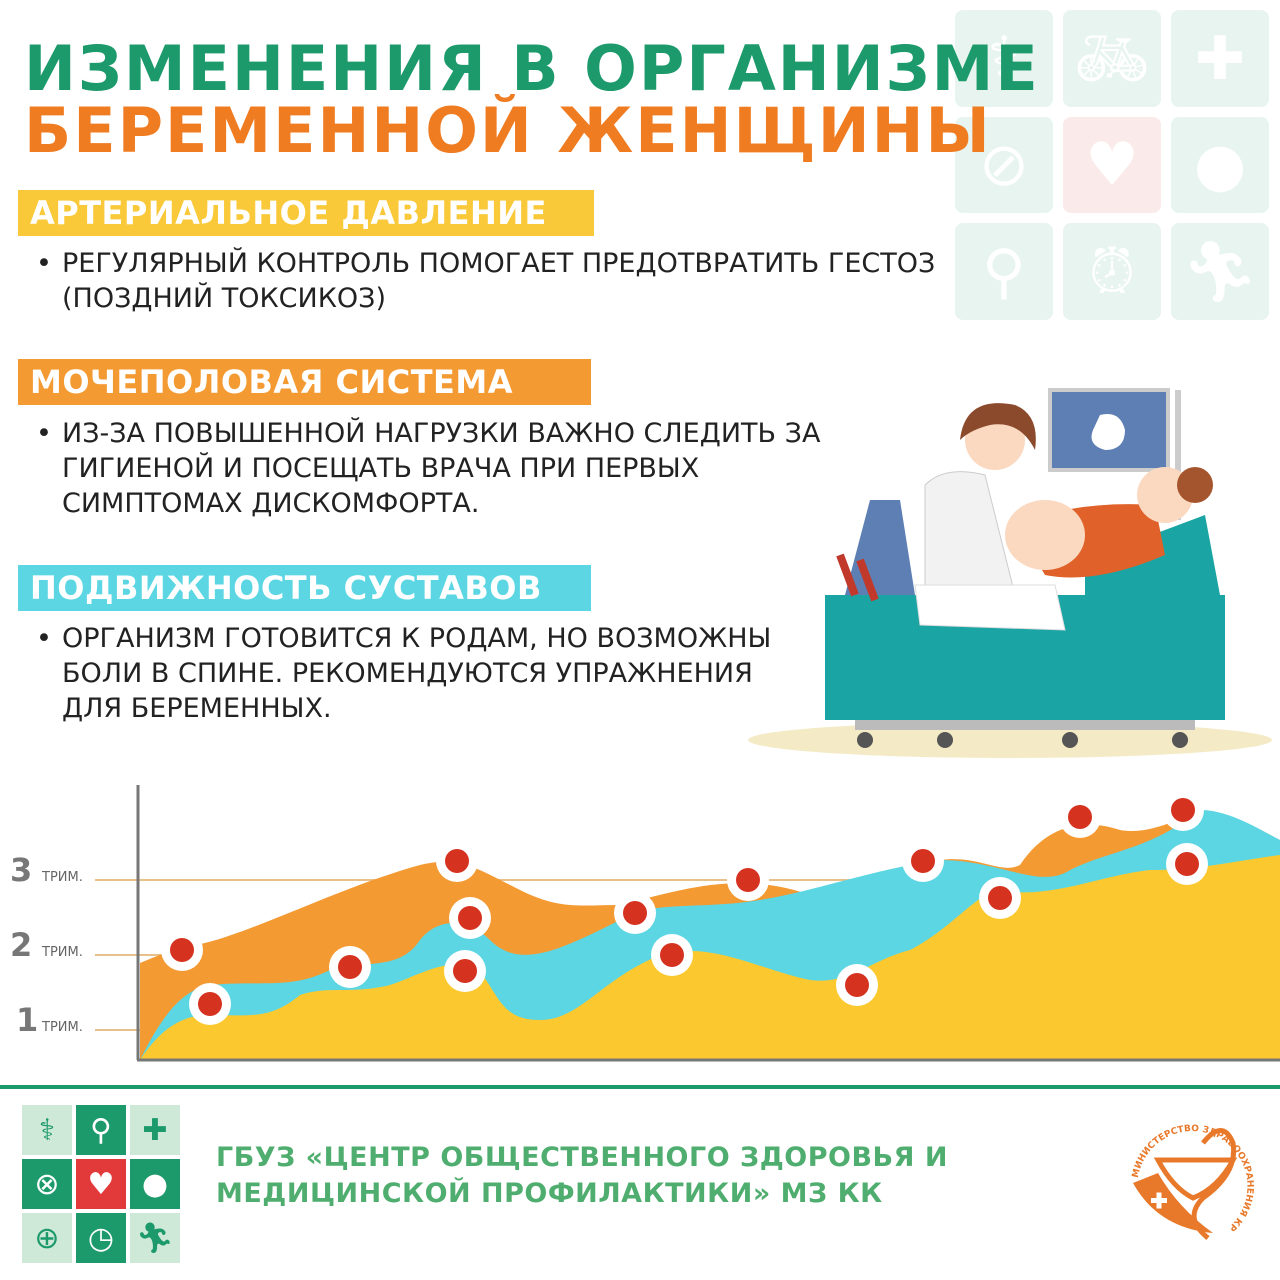 Image resolution: width=1280 pixels, height=1280 pixels. Describe the element at coordinates (62, 877) in the screenshot. I see `tick-label-3: ТРИМ.` at that location.